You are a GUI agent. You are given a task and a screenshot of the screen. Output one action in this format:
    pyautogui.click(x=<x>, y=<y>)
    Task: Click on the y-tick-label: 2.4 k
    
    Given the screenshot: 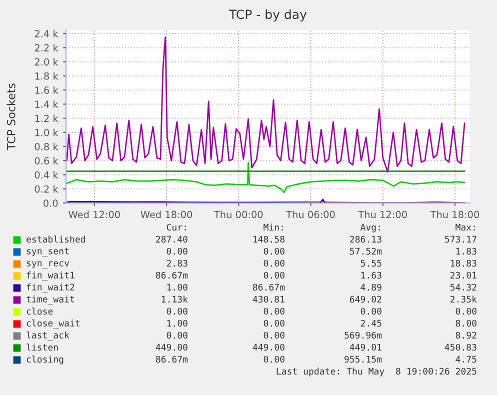 What is the action you would take?
    pyautogui.click(x=46, y=34)
    